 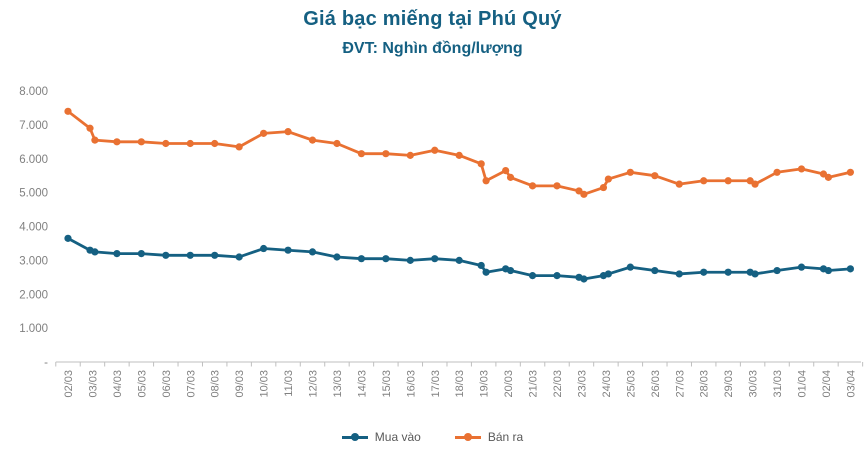 What do you see at coordinates (411, 384) in the screenshot?
I see `x-axis-label: 16/03` at bounding box center [411, 384].